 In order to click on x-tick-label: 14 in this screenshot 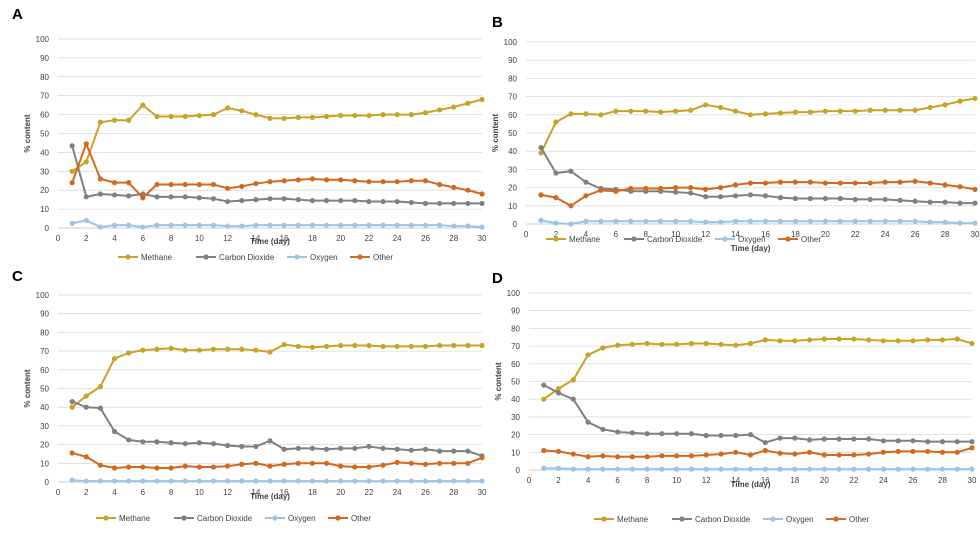, I will do `click(735, 480)`.